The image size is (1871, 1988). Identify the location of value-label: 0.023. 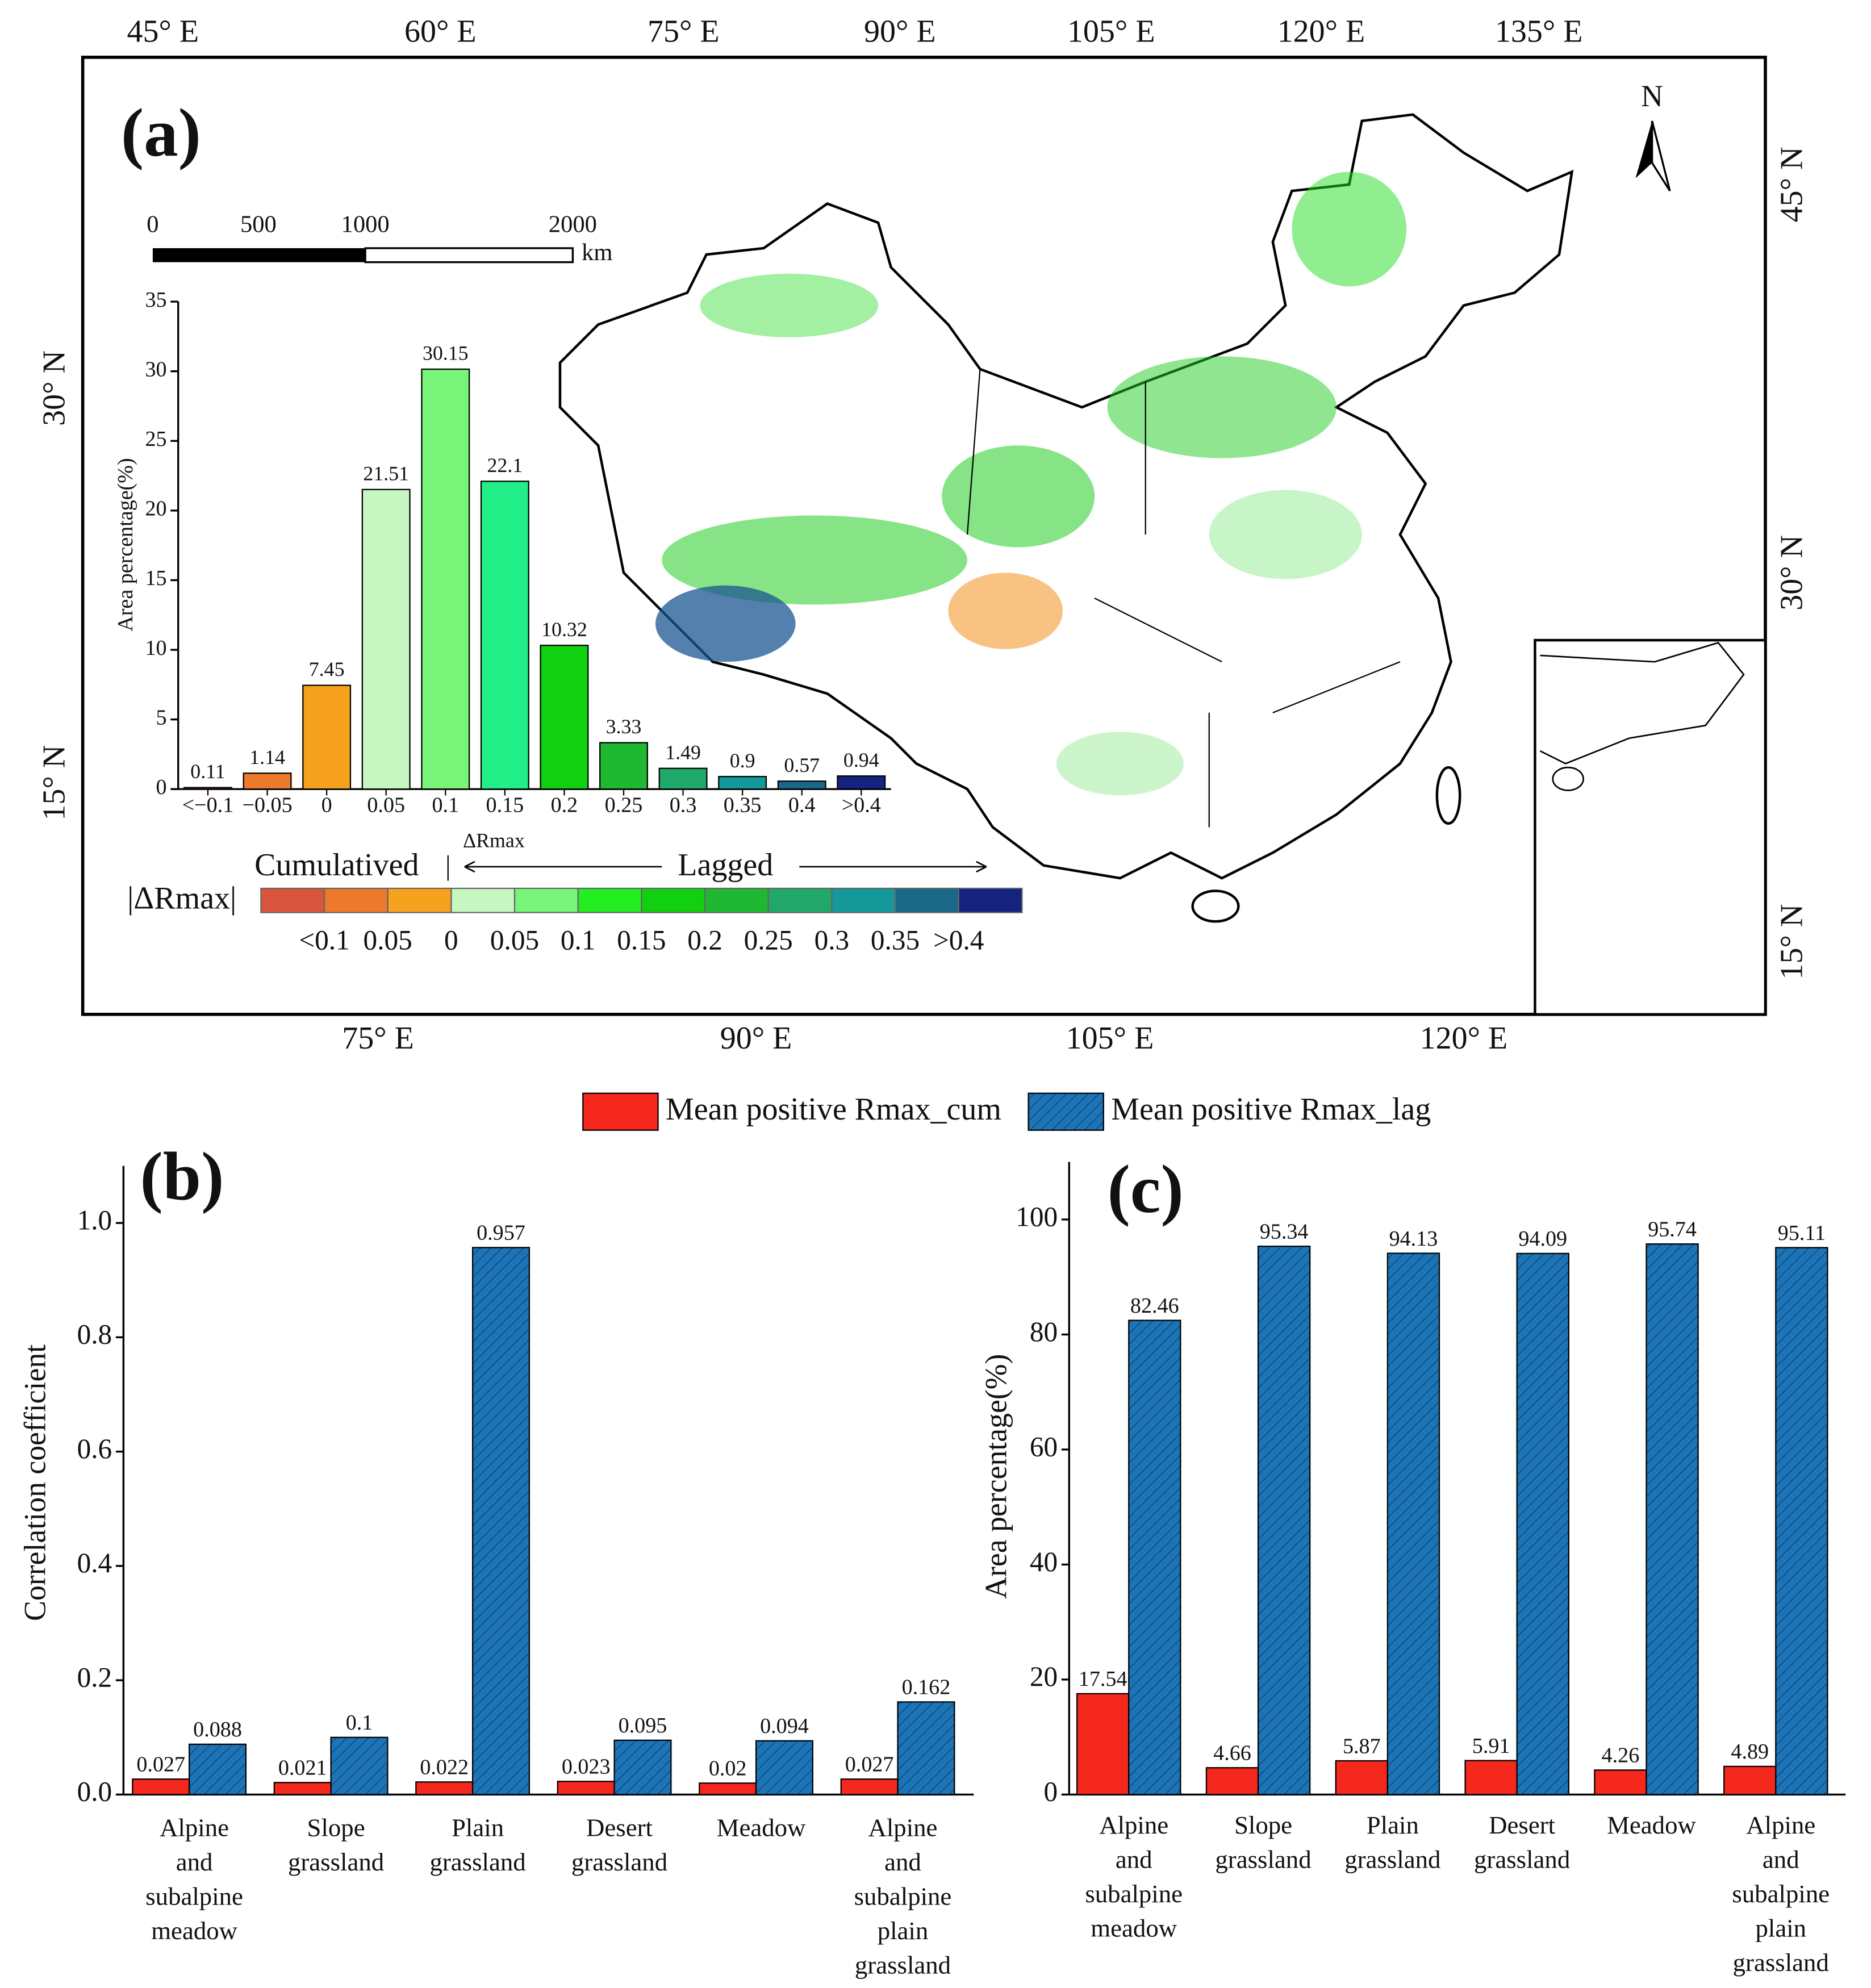
(587, 1767).